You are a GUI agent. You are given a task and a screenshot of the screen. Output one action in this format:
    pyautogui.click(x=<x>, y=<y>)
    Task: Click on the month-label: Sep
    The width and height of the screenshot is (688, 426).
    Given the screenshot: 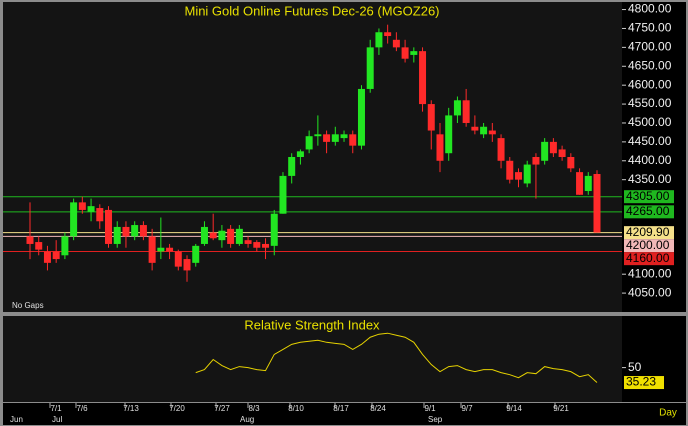 What is the action you would take?
    pyautogui.click(x=435, y=419)
    